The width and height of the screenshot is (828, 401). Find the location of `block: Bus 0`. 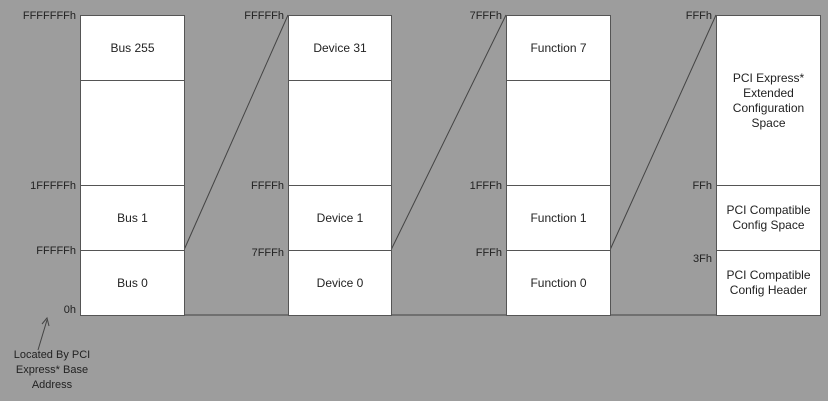

block: Bus 0 is located at coordinates (132, 283).